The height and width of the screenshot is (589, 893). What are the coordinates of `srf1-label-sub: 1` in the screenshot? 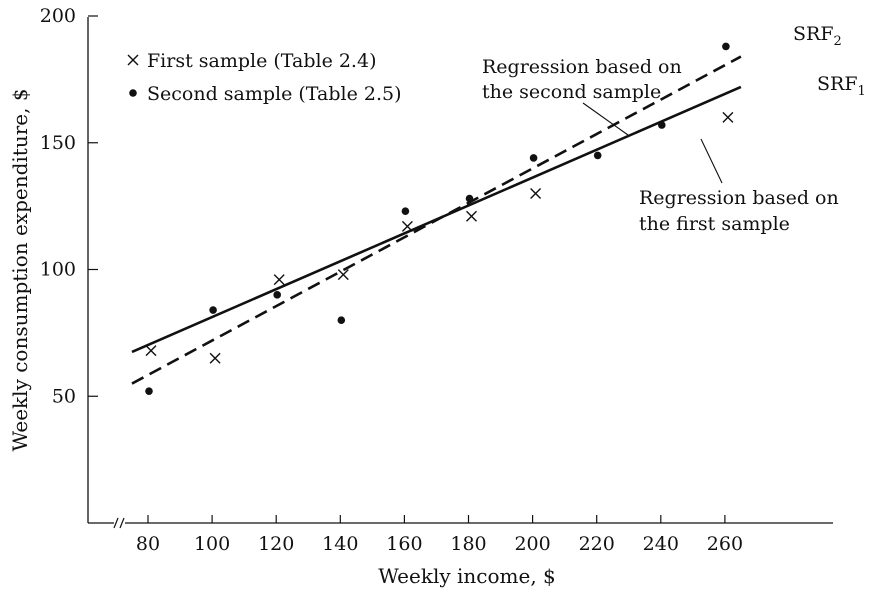 It's located at (862, 91).